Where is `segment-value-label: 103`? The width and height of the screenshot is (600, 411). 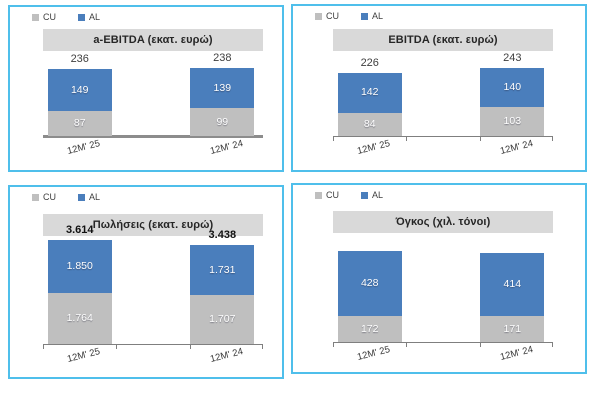 segment-value-label: 103 is located at coordinates (512, 121).